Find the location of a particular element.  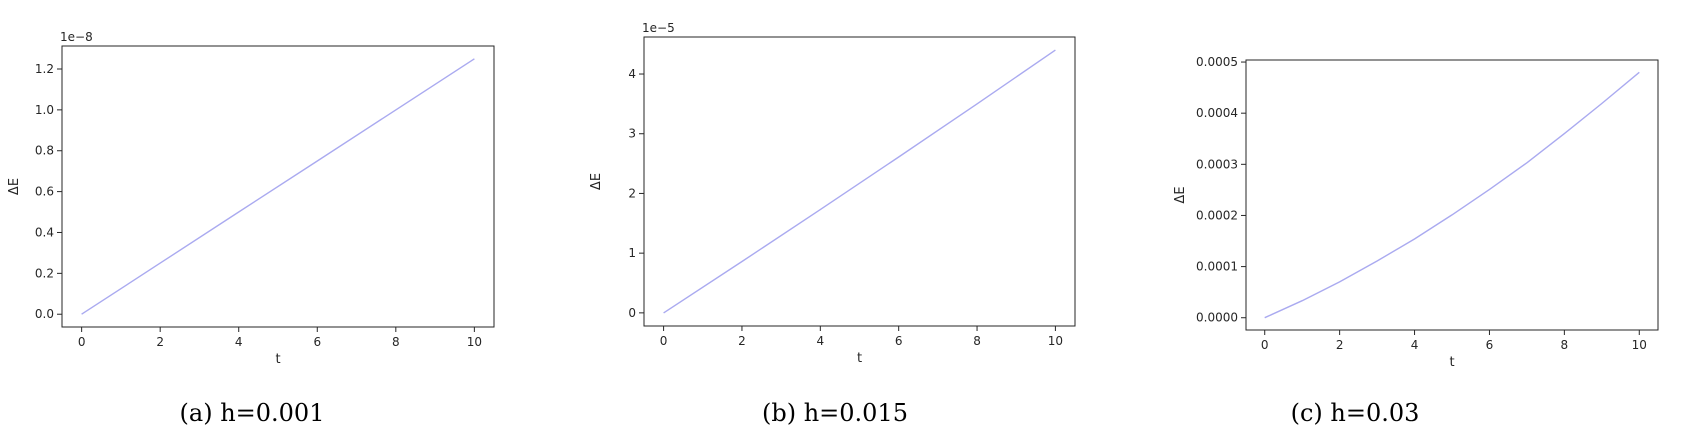

y-tick-label: 1 is located at coordinates (632, 253).